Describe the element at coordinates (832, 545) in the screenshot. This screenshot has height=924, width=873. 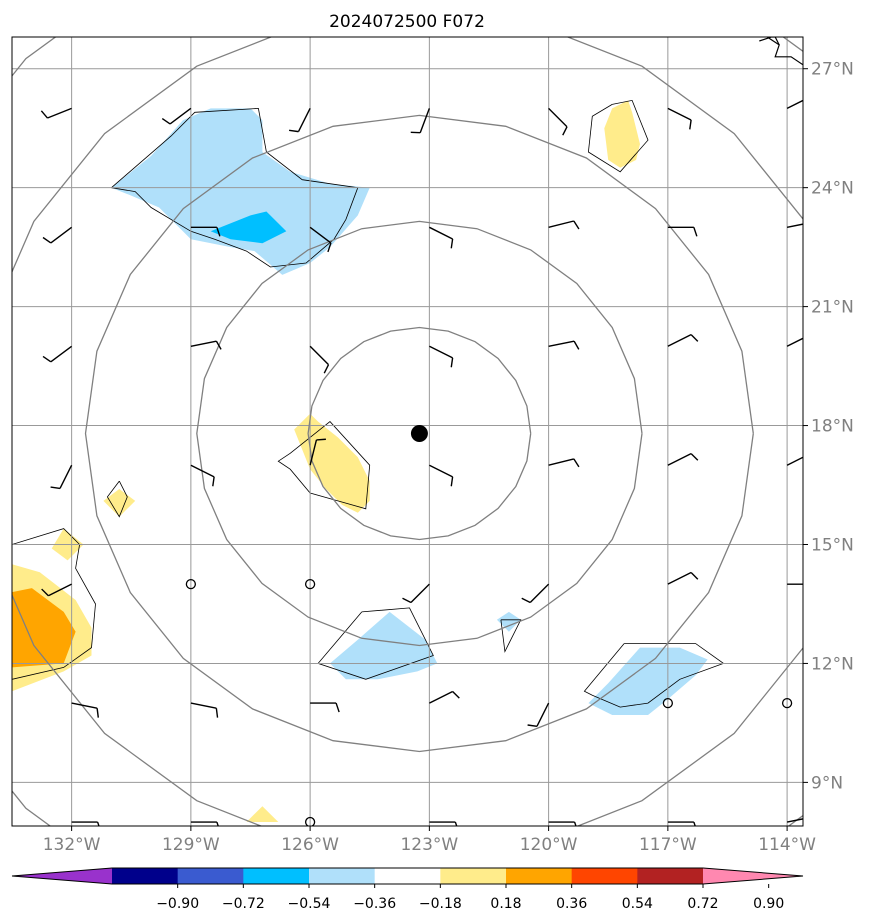
I see `y-tick-label: 15°N` at that location.